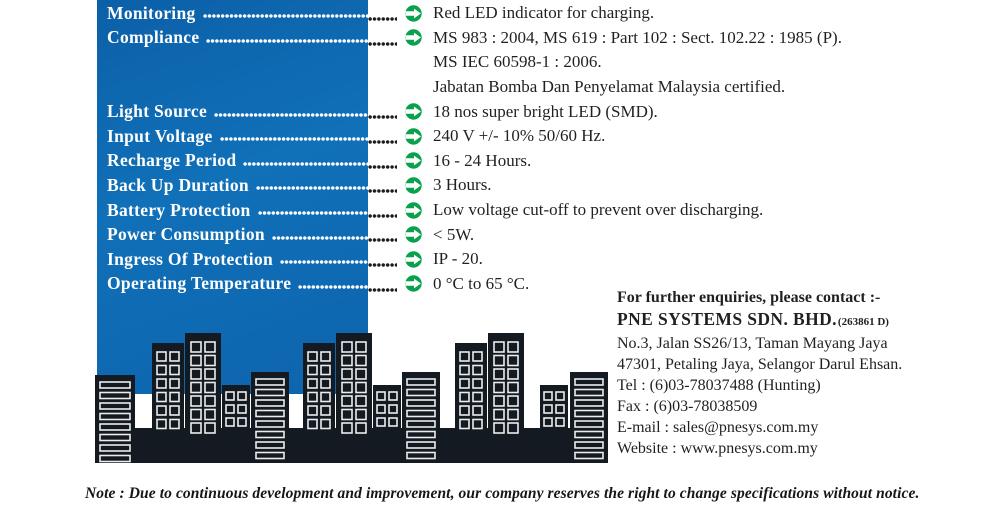 This screenshot has width=986, height=509. I want to click on spec-label-zone: Operating Temperature, so click(237, 284).